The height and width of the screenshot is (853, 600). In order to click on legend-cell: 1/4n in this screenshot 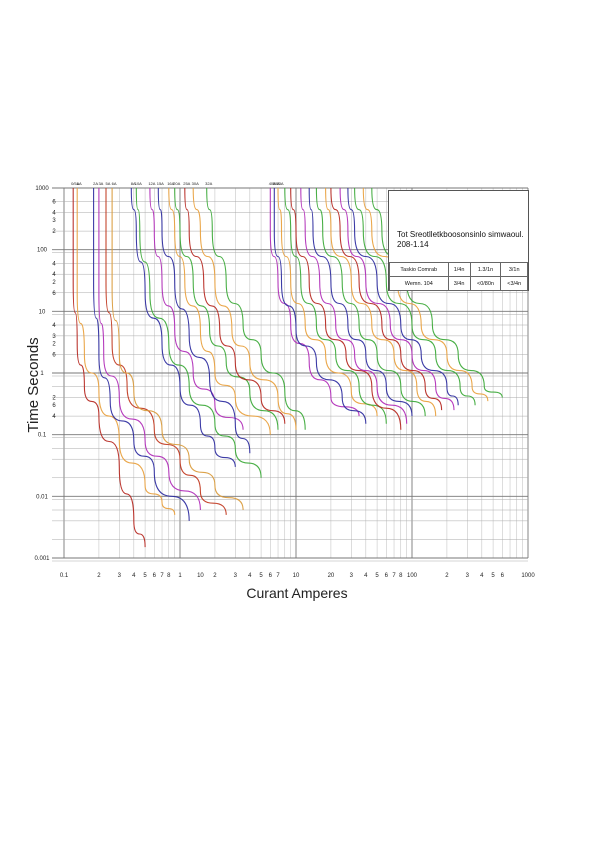, I will do `click(459, 269)`.